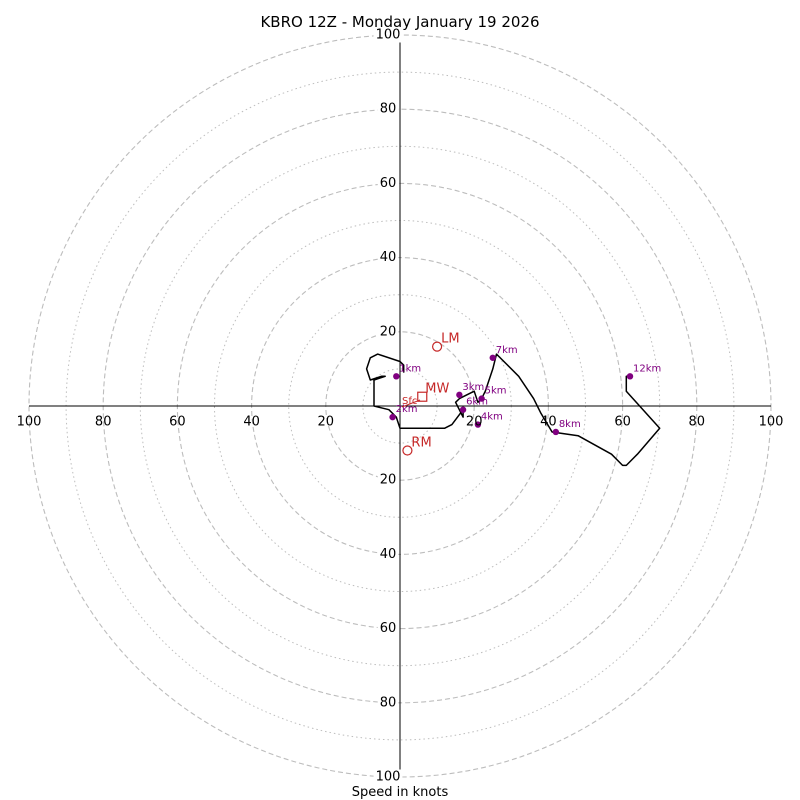 The width and height of the screenshot is (800, 800). I want to click on height-label-3km: 3km, so click(473, 387).